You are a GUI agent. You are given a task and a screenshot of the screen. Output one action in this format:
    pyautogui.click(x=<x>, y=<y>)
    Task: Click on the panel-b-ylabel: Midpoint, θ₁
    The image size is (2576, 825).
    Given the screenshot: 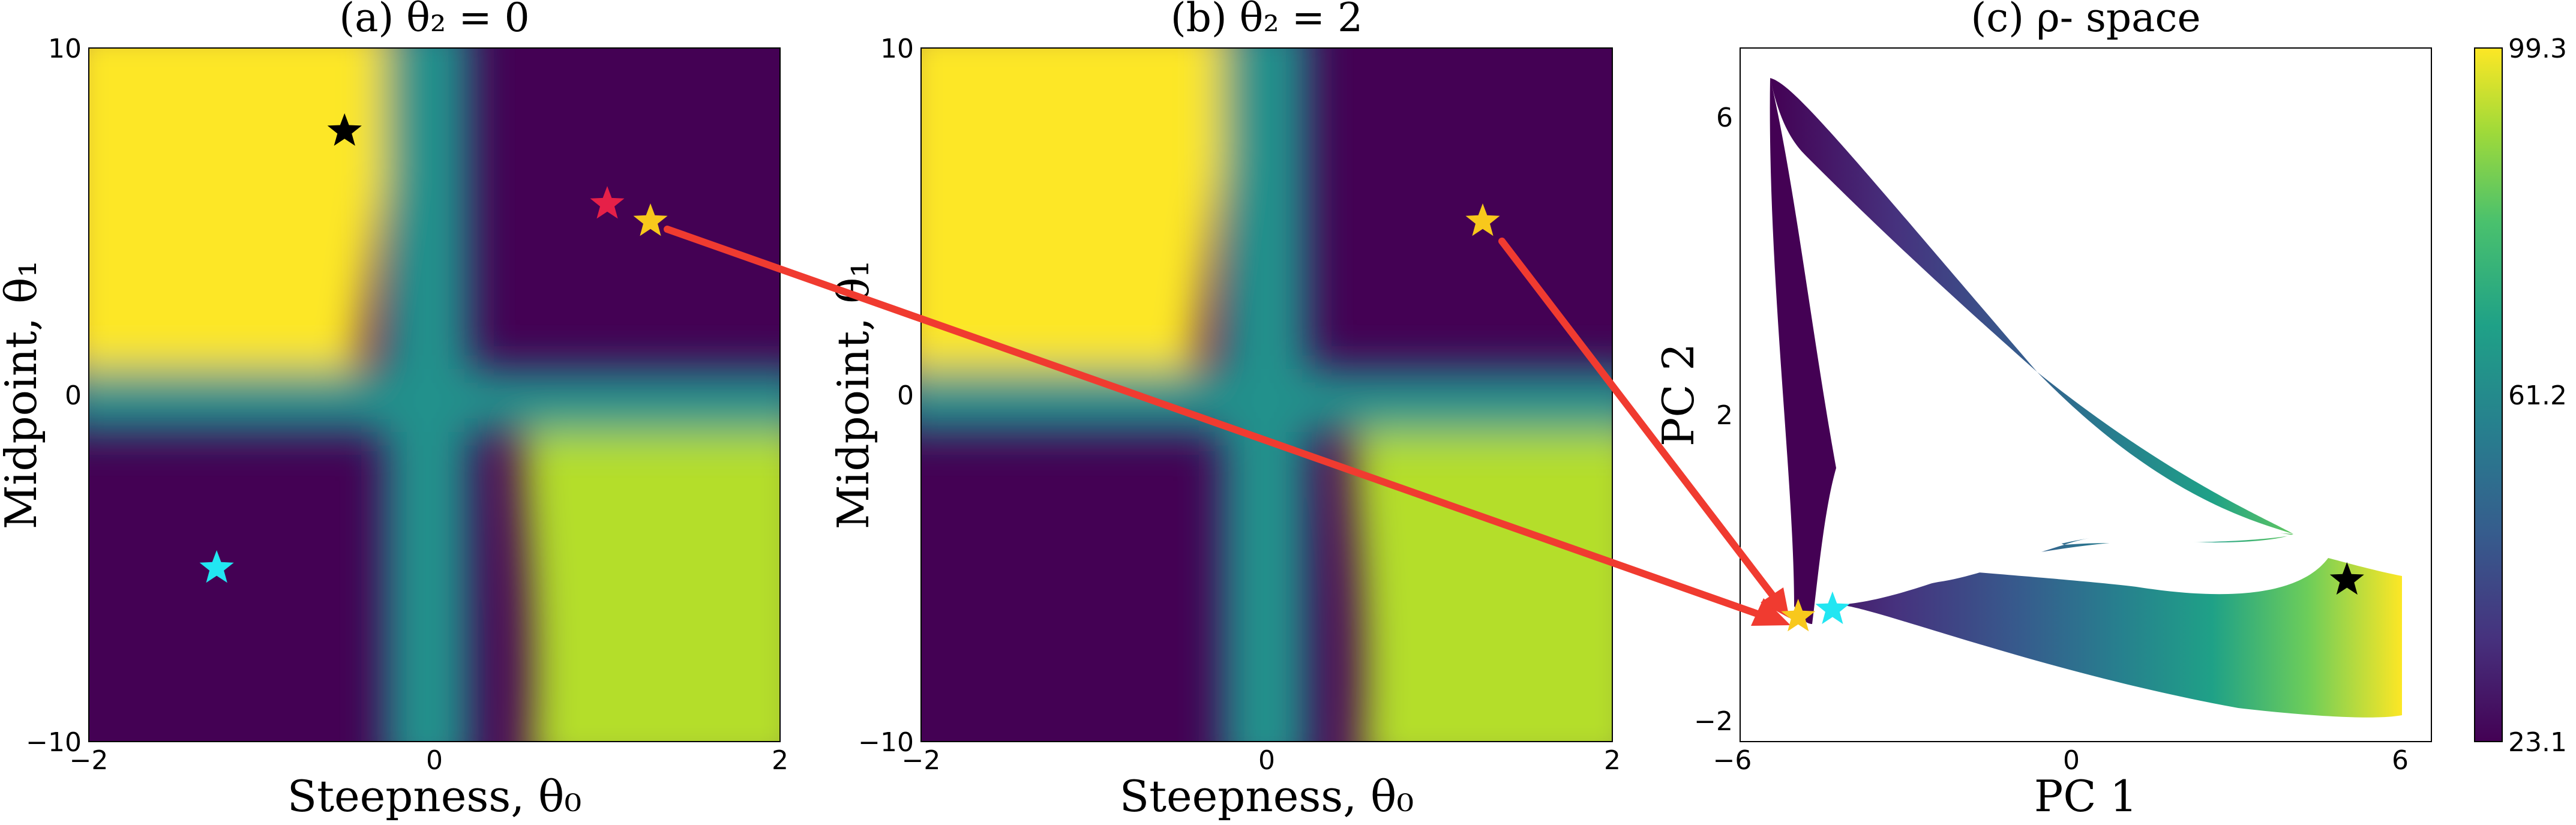 What is the action you would take?
    pyautogui.click(x=853, y=395)
    